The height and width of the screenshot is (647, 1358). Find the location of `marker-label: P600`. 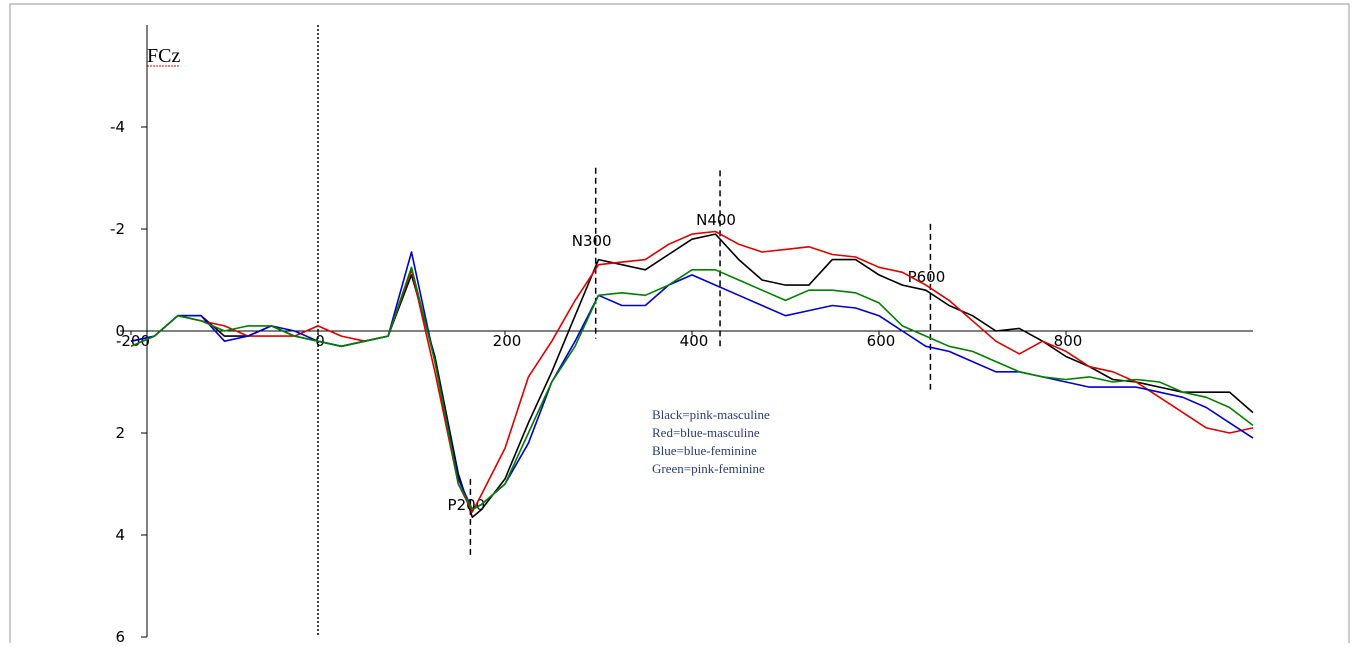

marker-label: P600 is located at coordinates (927, 277).